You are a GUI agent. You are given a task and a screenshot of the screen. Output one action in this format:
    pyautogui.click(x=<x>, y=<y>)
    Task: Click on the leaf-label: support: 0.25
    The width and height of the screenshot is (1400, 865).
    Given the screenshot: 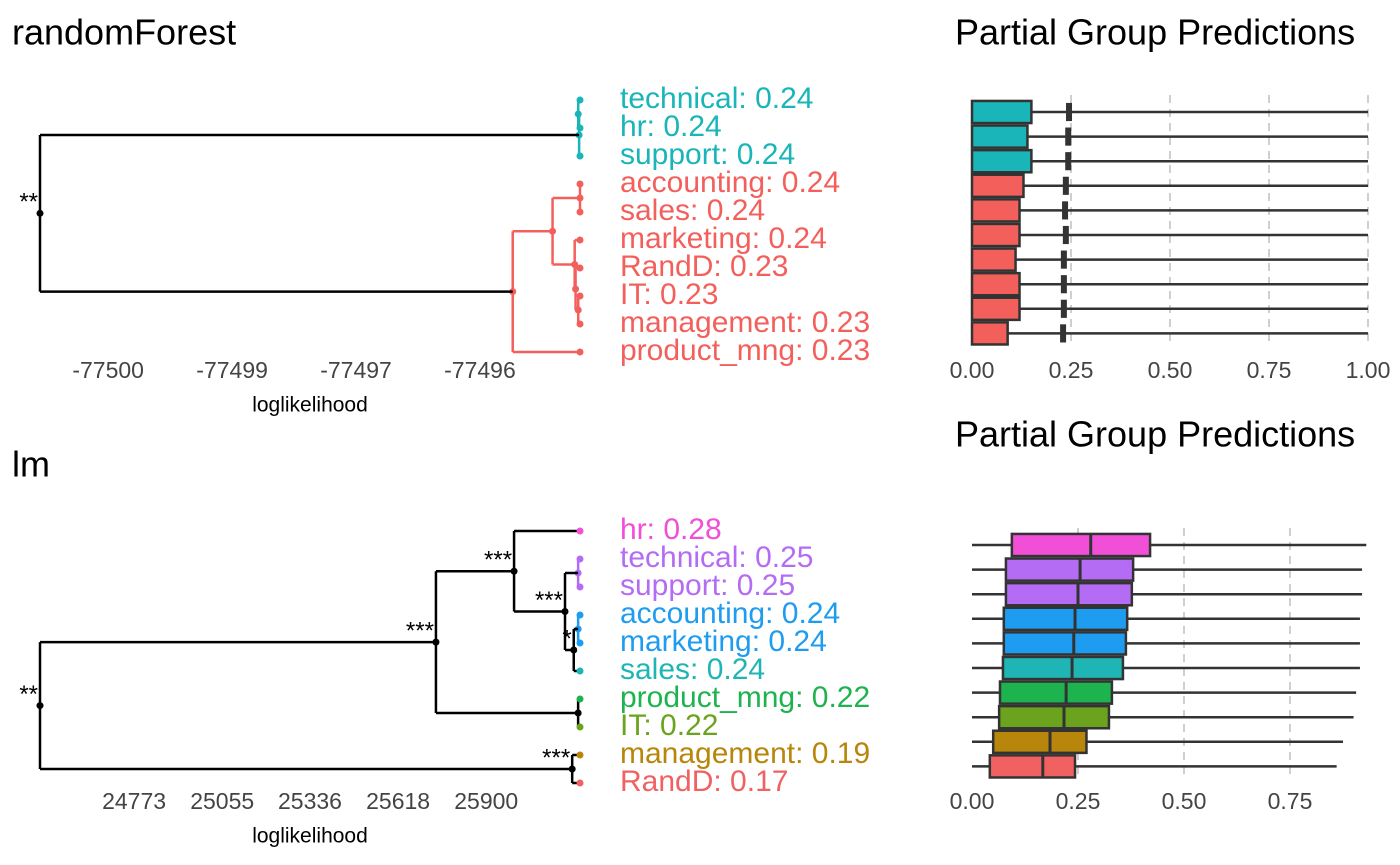 What is the action you would take?
    pyautogui.click(x=707, y=585)
    